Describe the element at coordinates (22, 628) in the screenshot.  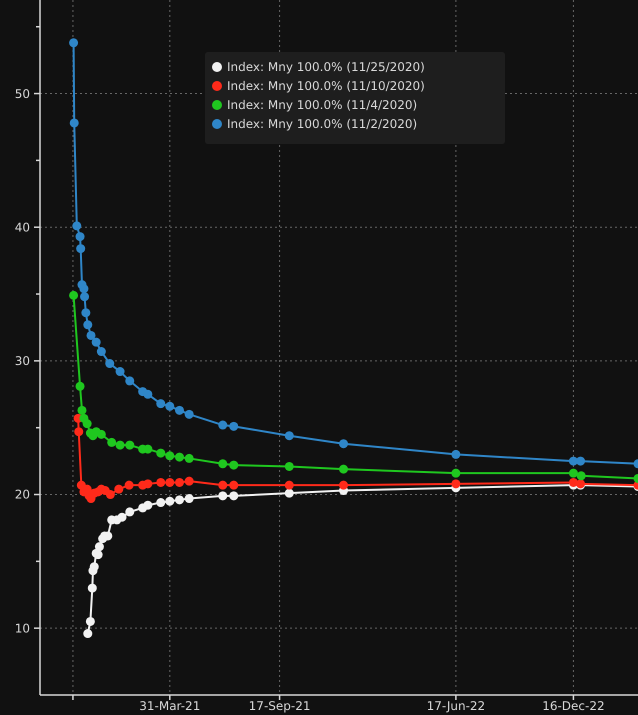
I see `y-tick-label: 10` at that location.